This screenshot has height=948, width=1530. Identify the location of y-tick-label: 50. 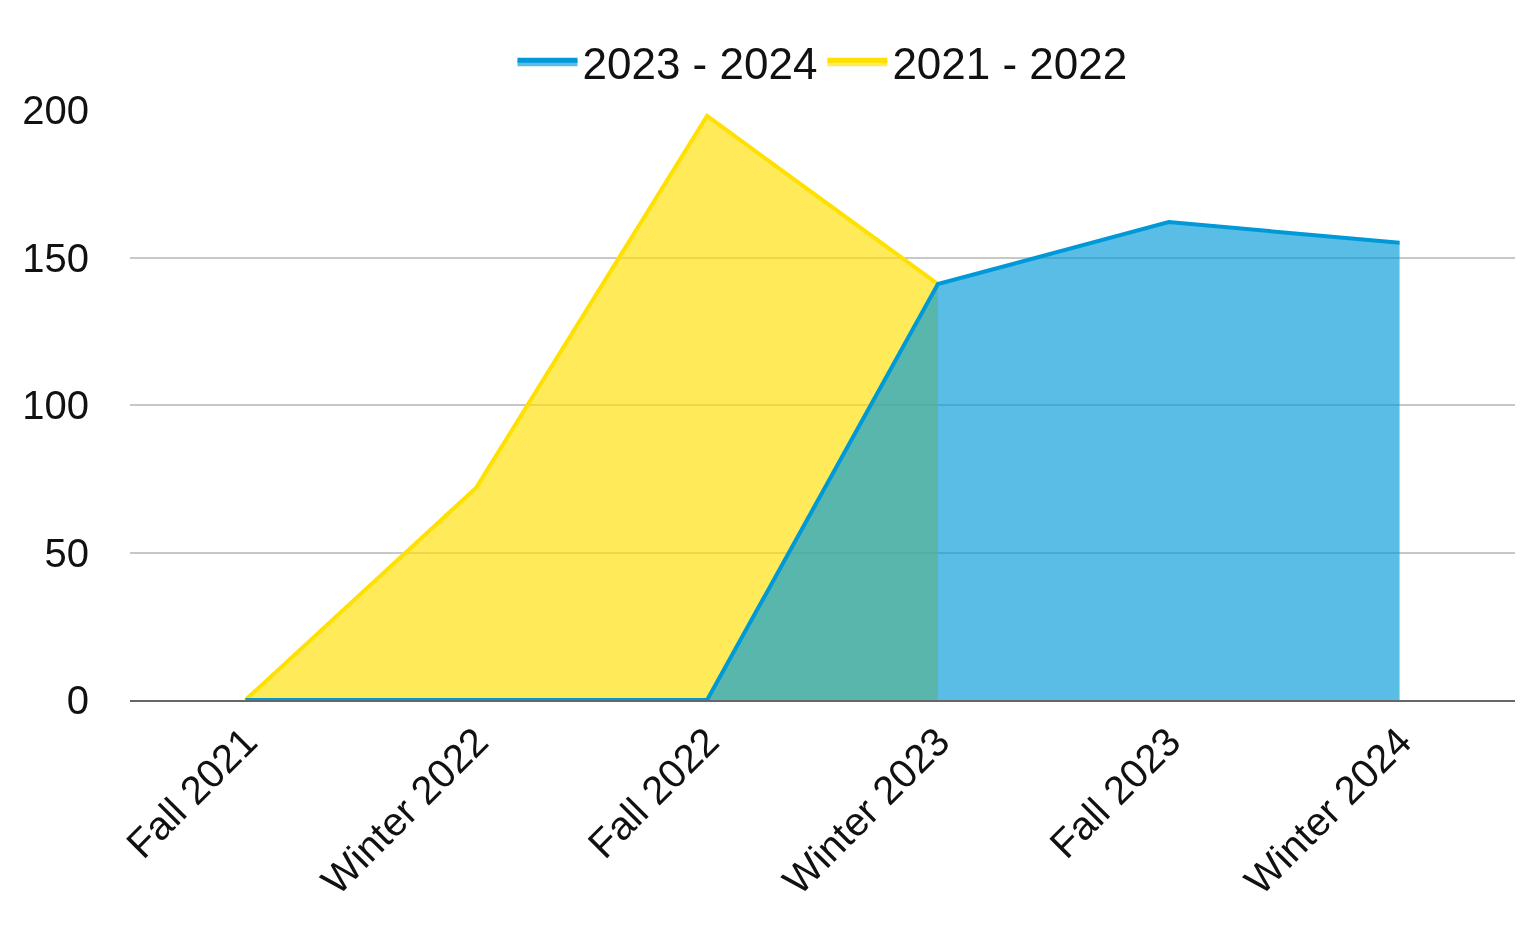
(66, 552).